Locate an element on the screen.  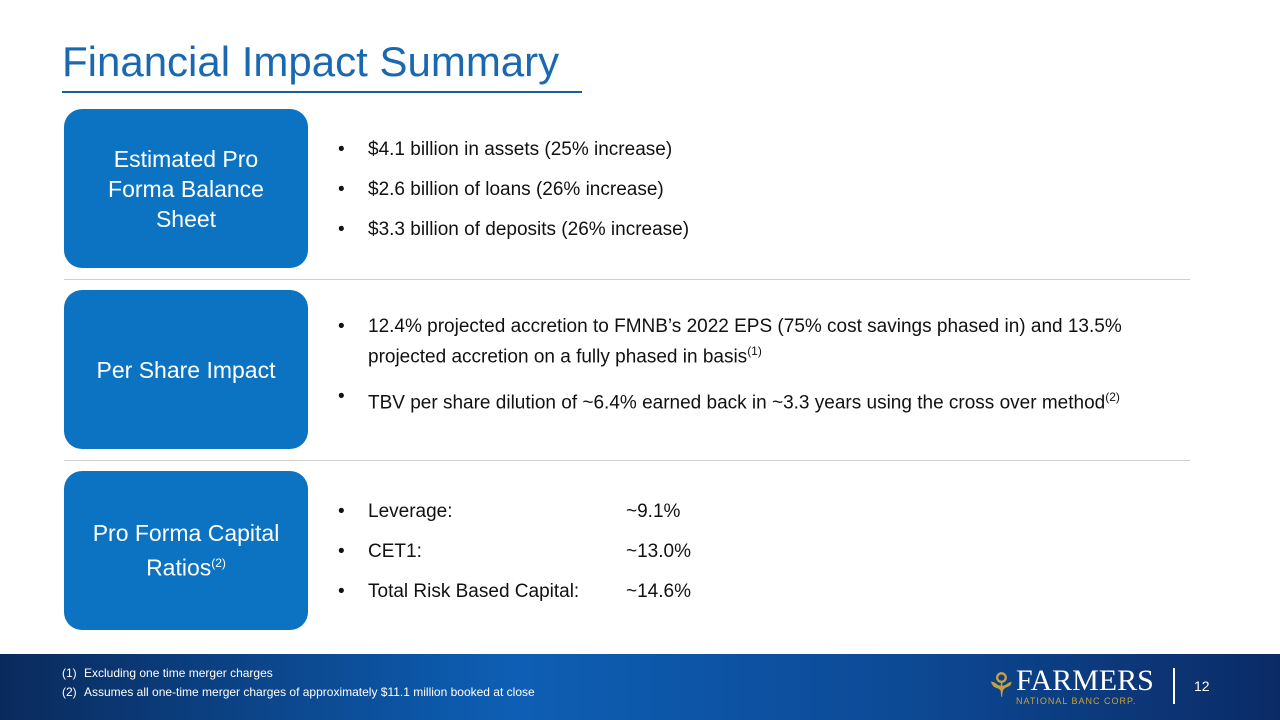
footnote-number: (2) is located at coordinates (69, 692).